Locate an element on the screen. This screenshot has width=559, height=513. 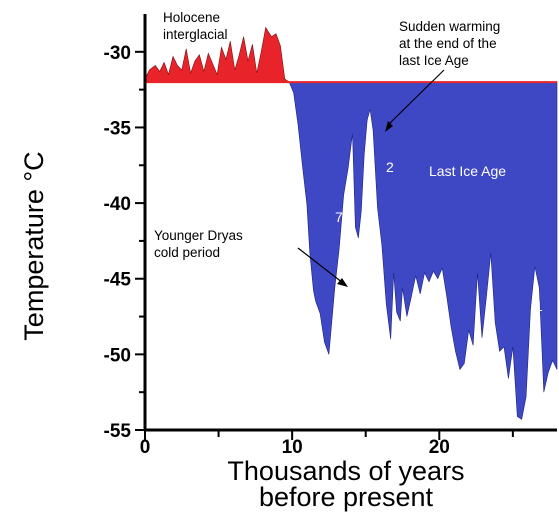
warming-label-line3: last Ice Age is located at coordinates (434, 60).